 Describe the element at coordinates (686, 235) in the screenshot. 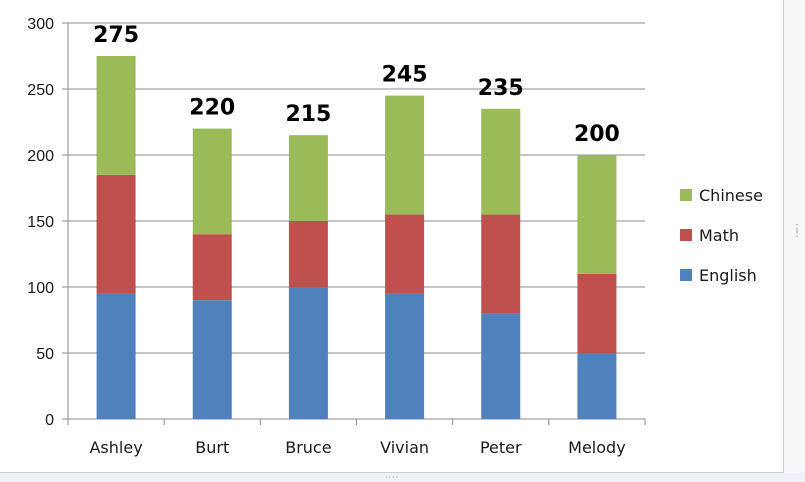

I see `legend-swatch-math` at that location.